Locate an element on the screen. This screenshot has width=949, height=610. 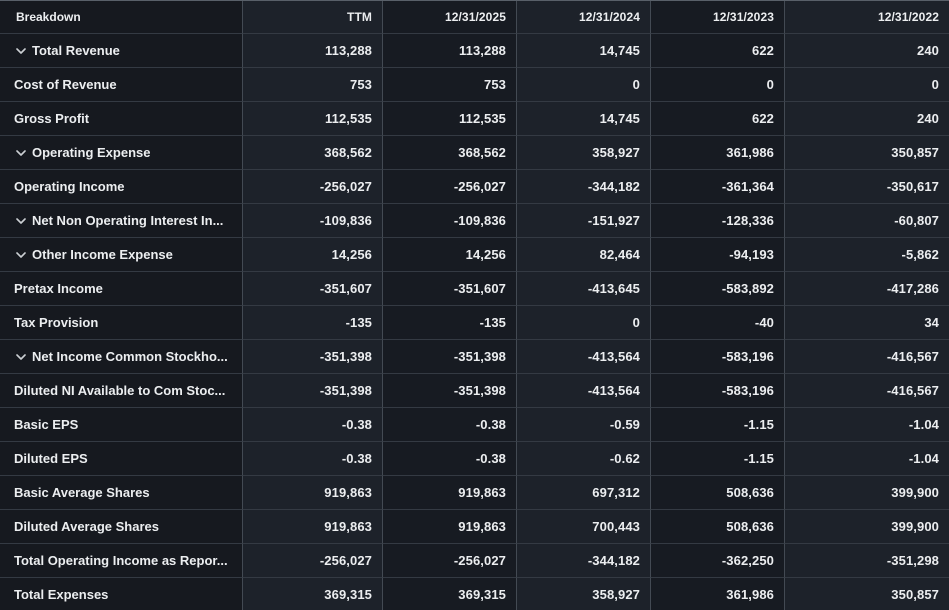
cell-value: -60,807 is located at coordinates (867, 221).